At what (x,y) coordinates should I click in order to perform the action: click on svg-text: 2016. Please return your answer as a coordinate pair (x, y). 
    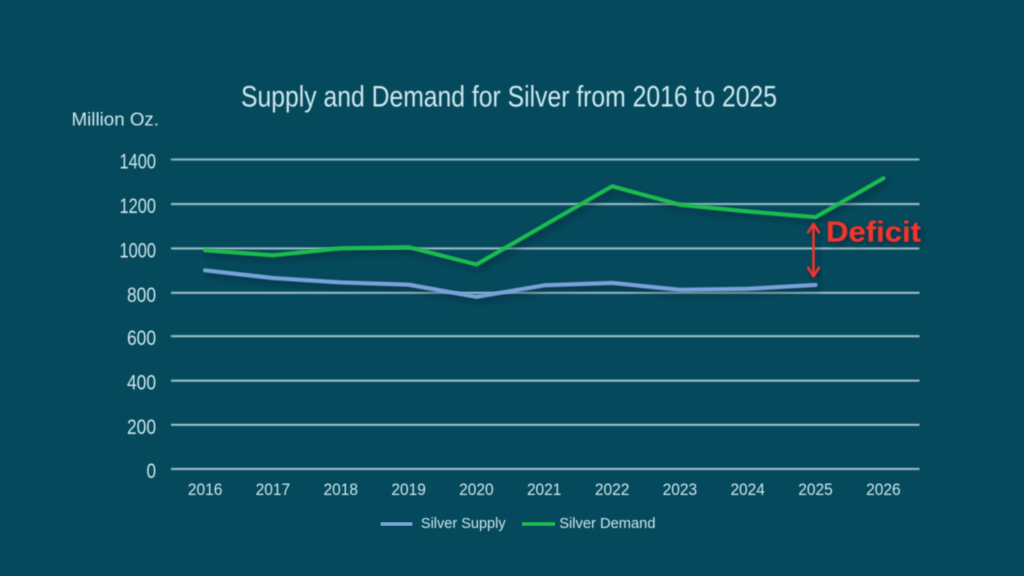
    Looking at the image, I should click on (205, 489).